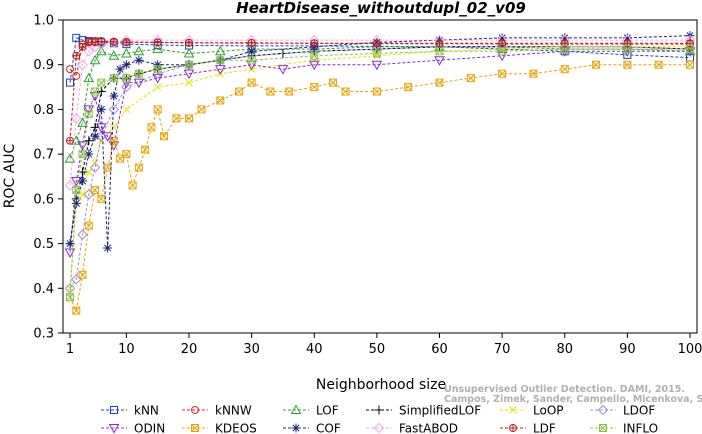 Image resolution: width=702 pixels, height=434 pixels. Describe the element at coordinates (233, 411) in the screenshot. I see `legend-label-knnw: kNNW` at that location.